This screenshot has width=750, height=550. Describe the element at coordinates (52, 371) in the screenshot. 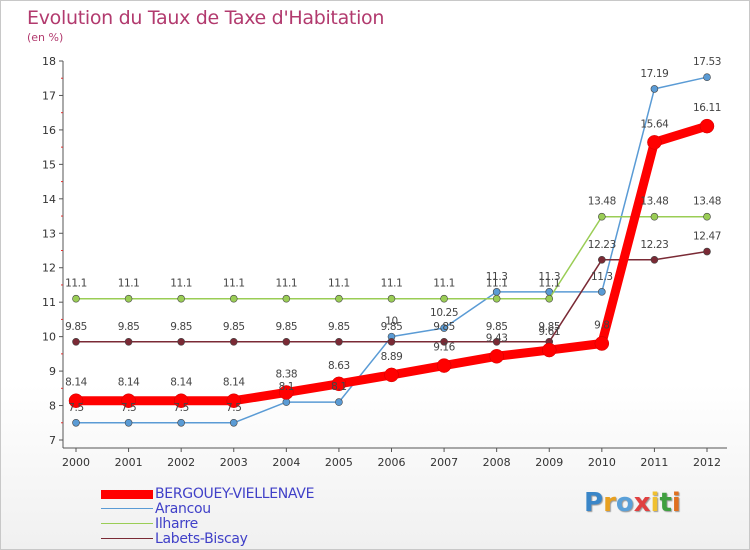

I see `y-tick-label-9: 9` at that location.